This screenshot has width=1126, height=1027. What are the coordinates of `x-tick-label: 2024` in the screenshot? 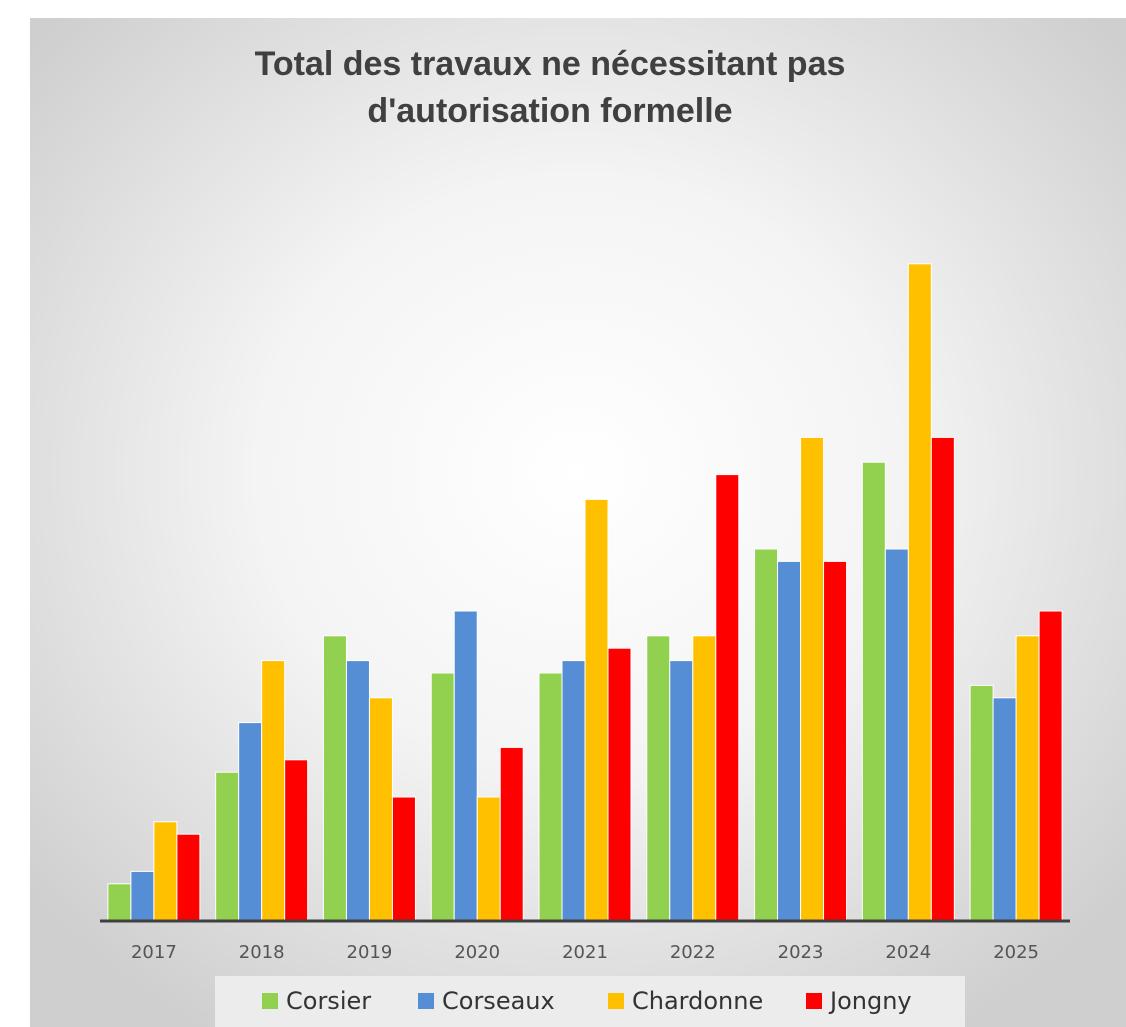 It's located at (908, 952).